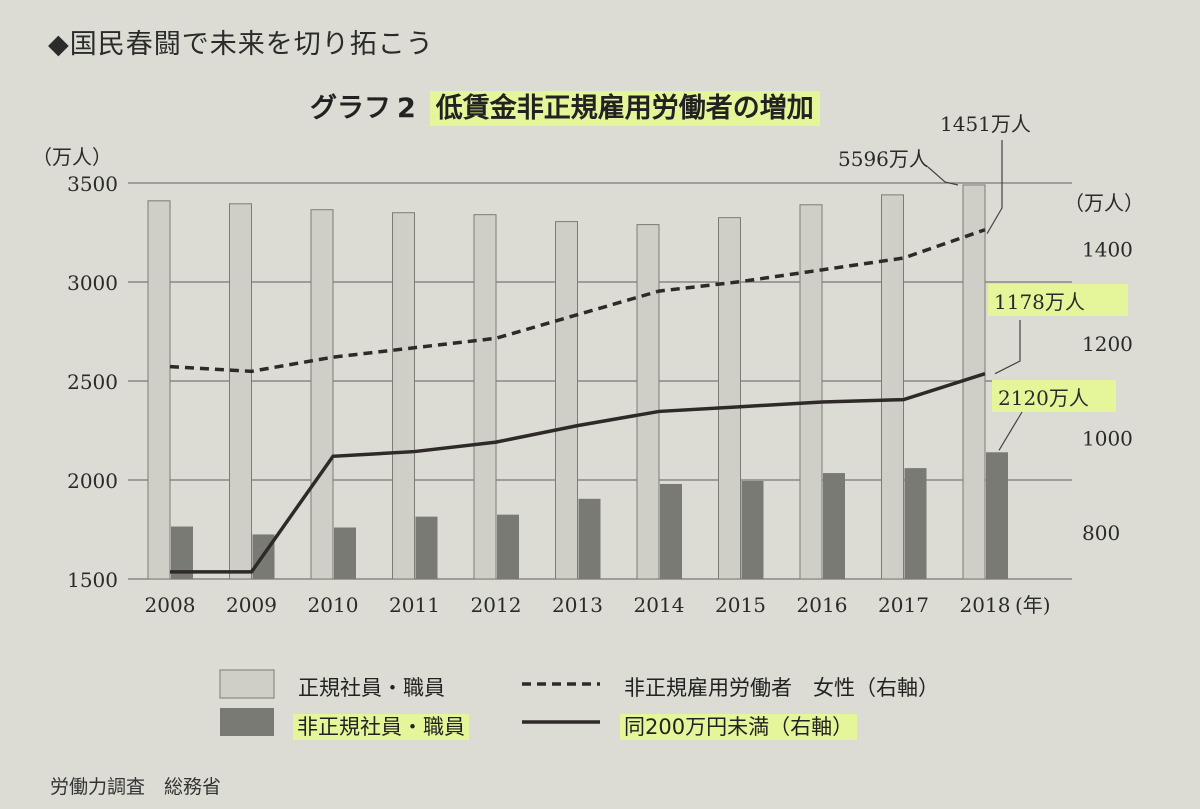 This screenshot has height=809, width=1200. I want to click on right-axis-tick-label: 800, so click(1101, 533).